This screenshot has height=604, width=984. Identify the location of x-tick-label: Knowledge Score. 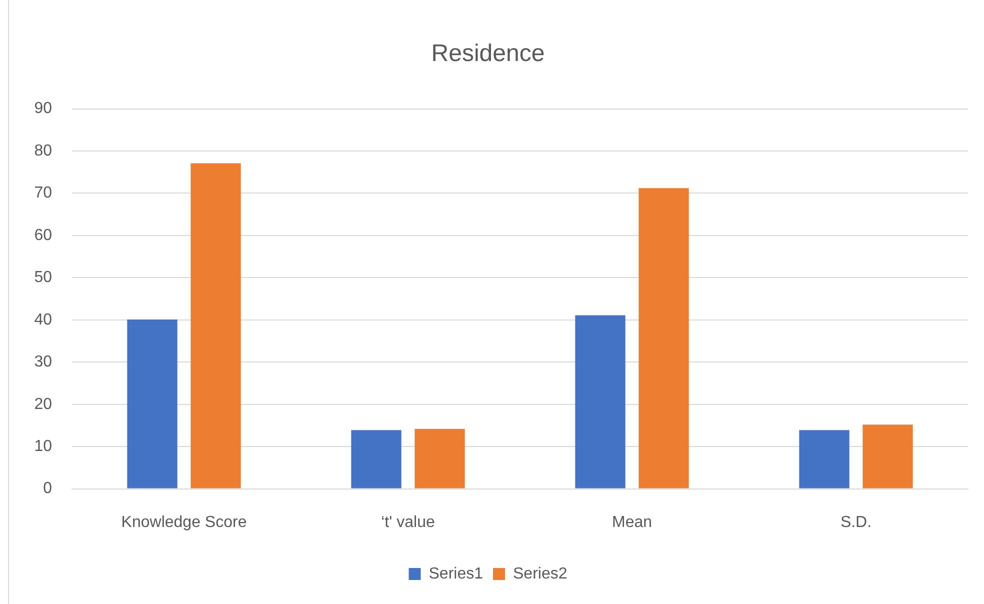
(184, 522).